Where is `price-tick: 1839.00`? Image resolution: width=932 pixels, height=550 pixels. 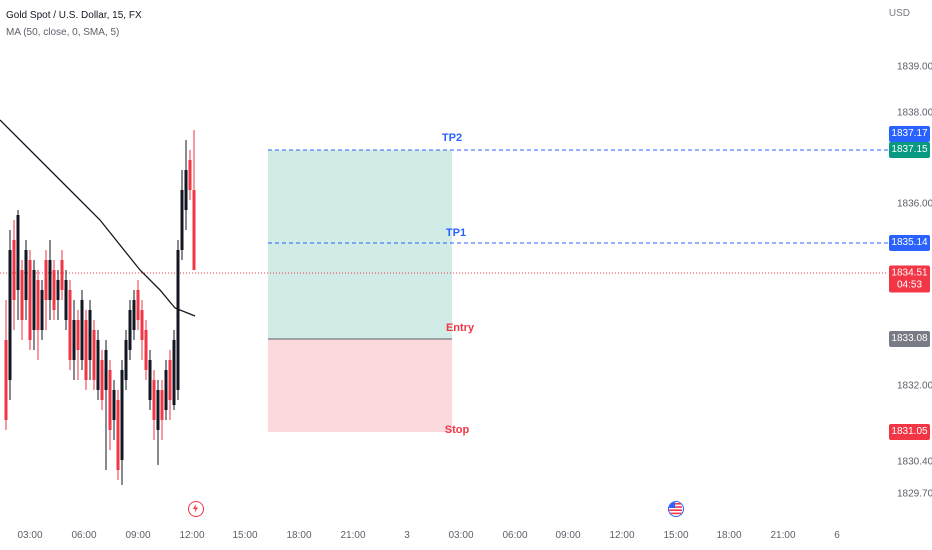 price-tick: 1839.00 is located at coordinates (914, 67).